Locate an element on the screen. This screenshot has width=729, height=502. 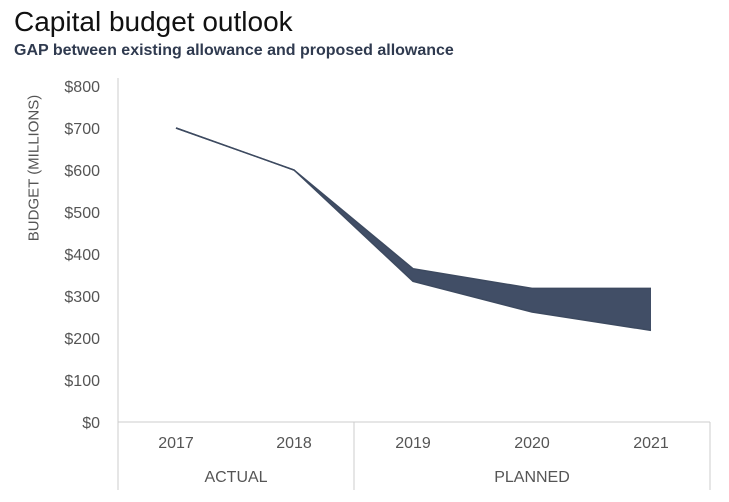
y-tick-label: $400 is located at coordinates (82, 255).